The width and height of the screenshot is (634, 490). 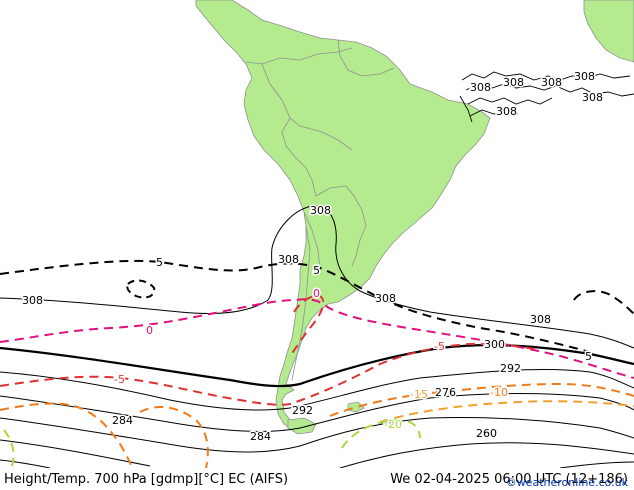 I want to click on credit-link: ©weatheronline.co.uk, so click(x=566, y=482).